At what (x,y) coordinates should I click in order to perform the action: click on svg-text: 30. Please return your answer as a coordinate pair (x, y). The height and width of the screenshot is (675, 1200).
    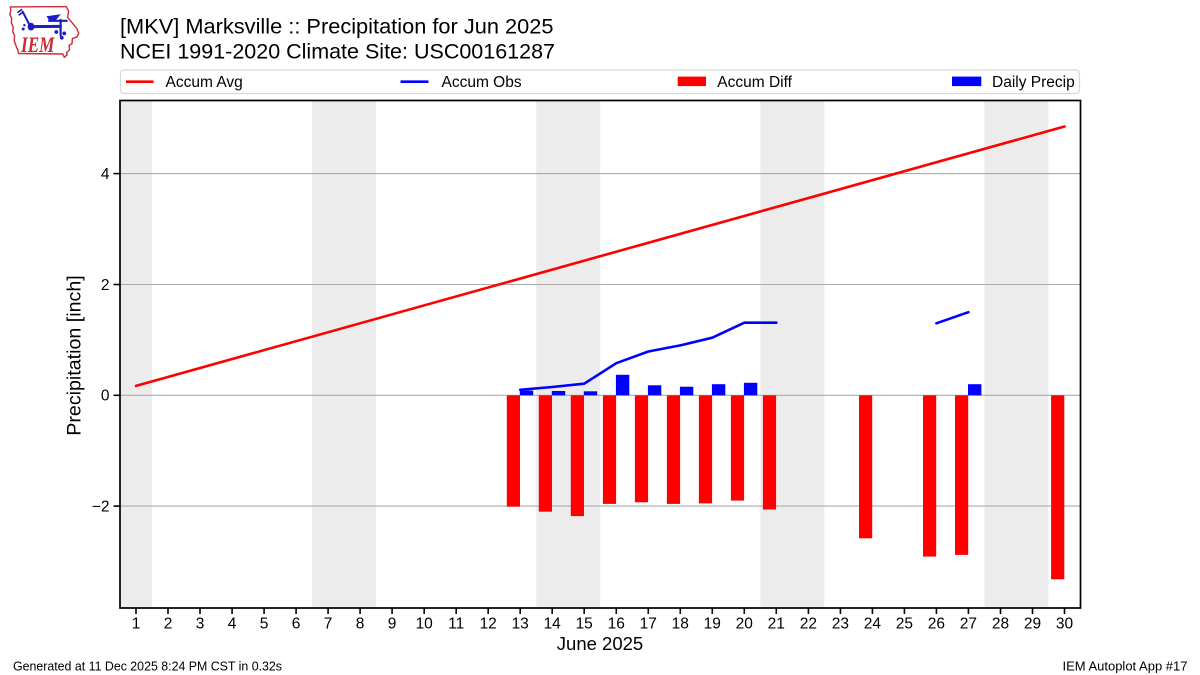
    Looking at the image, I should click on (1065, 624).